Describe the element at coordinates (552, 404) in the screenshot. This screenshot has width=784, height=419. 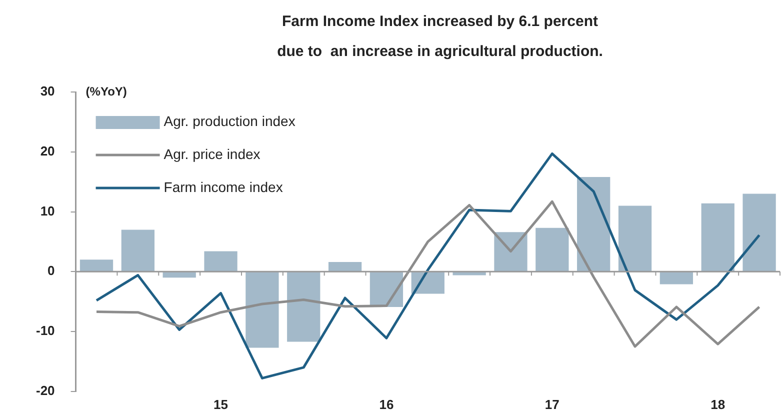
I see `x-tick-label: 17` at that location.